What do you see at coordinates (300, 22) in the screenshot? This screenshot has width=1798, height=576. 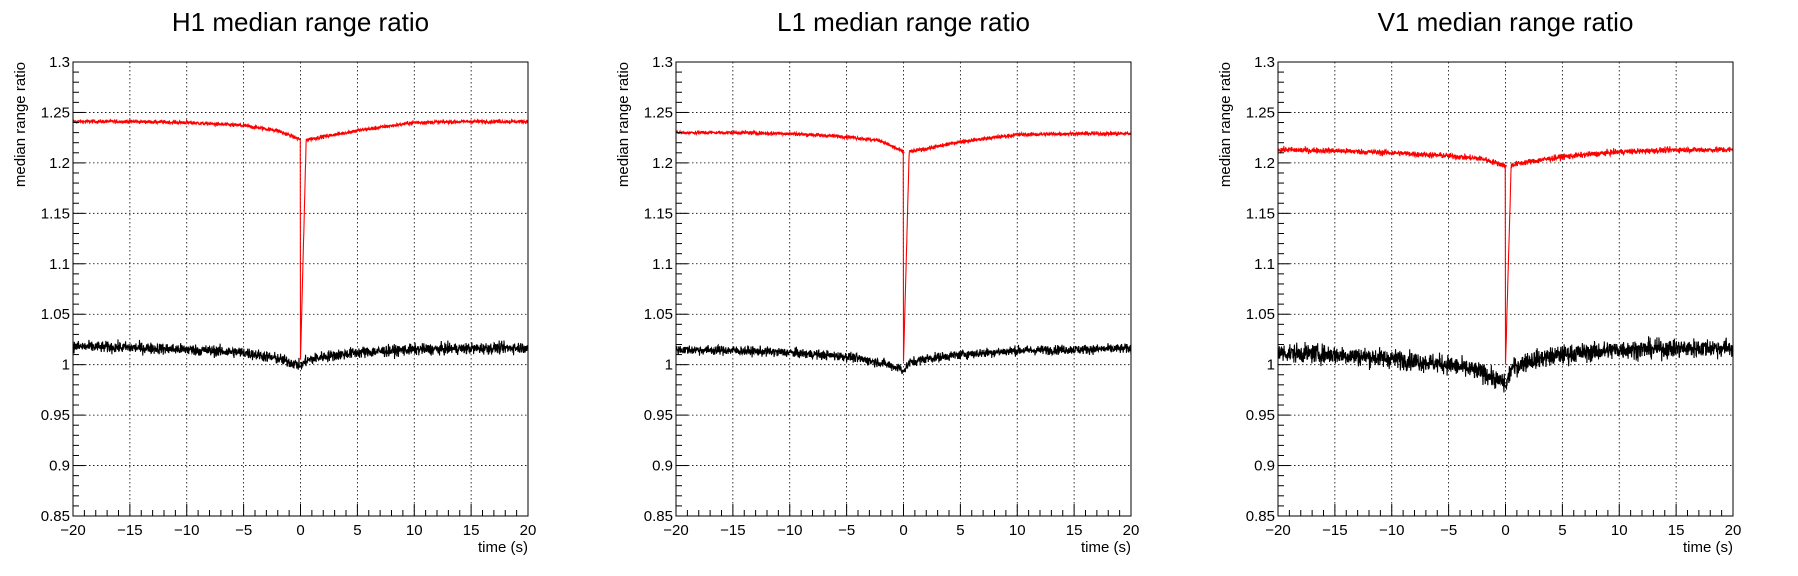 I see `chart-title: H1 median range ratio` at bounding box center [300, 22].